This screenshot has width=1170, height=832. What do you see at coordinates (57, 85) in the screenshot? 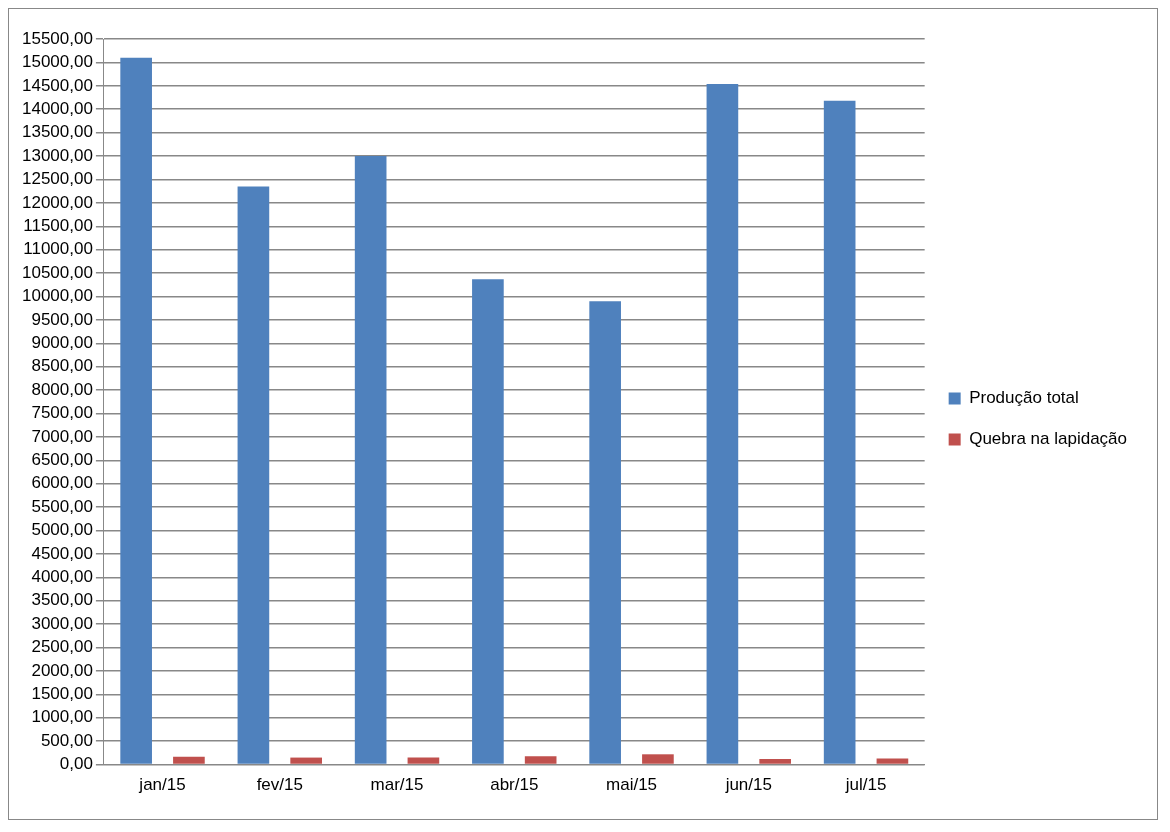
I see `y-tick-label: 14500,00` at bounding box center [57, 85].